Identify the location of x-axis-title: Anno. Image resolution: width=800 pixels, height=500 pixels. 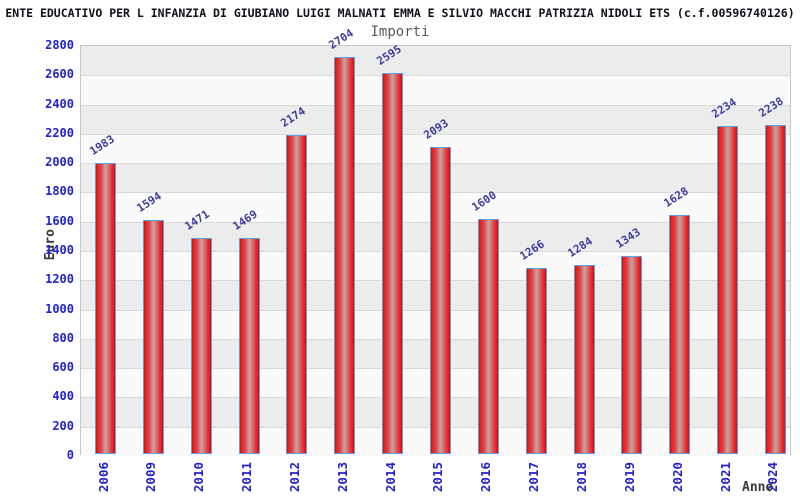
(758, 487).